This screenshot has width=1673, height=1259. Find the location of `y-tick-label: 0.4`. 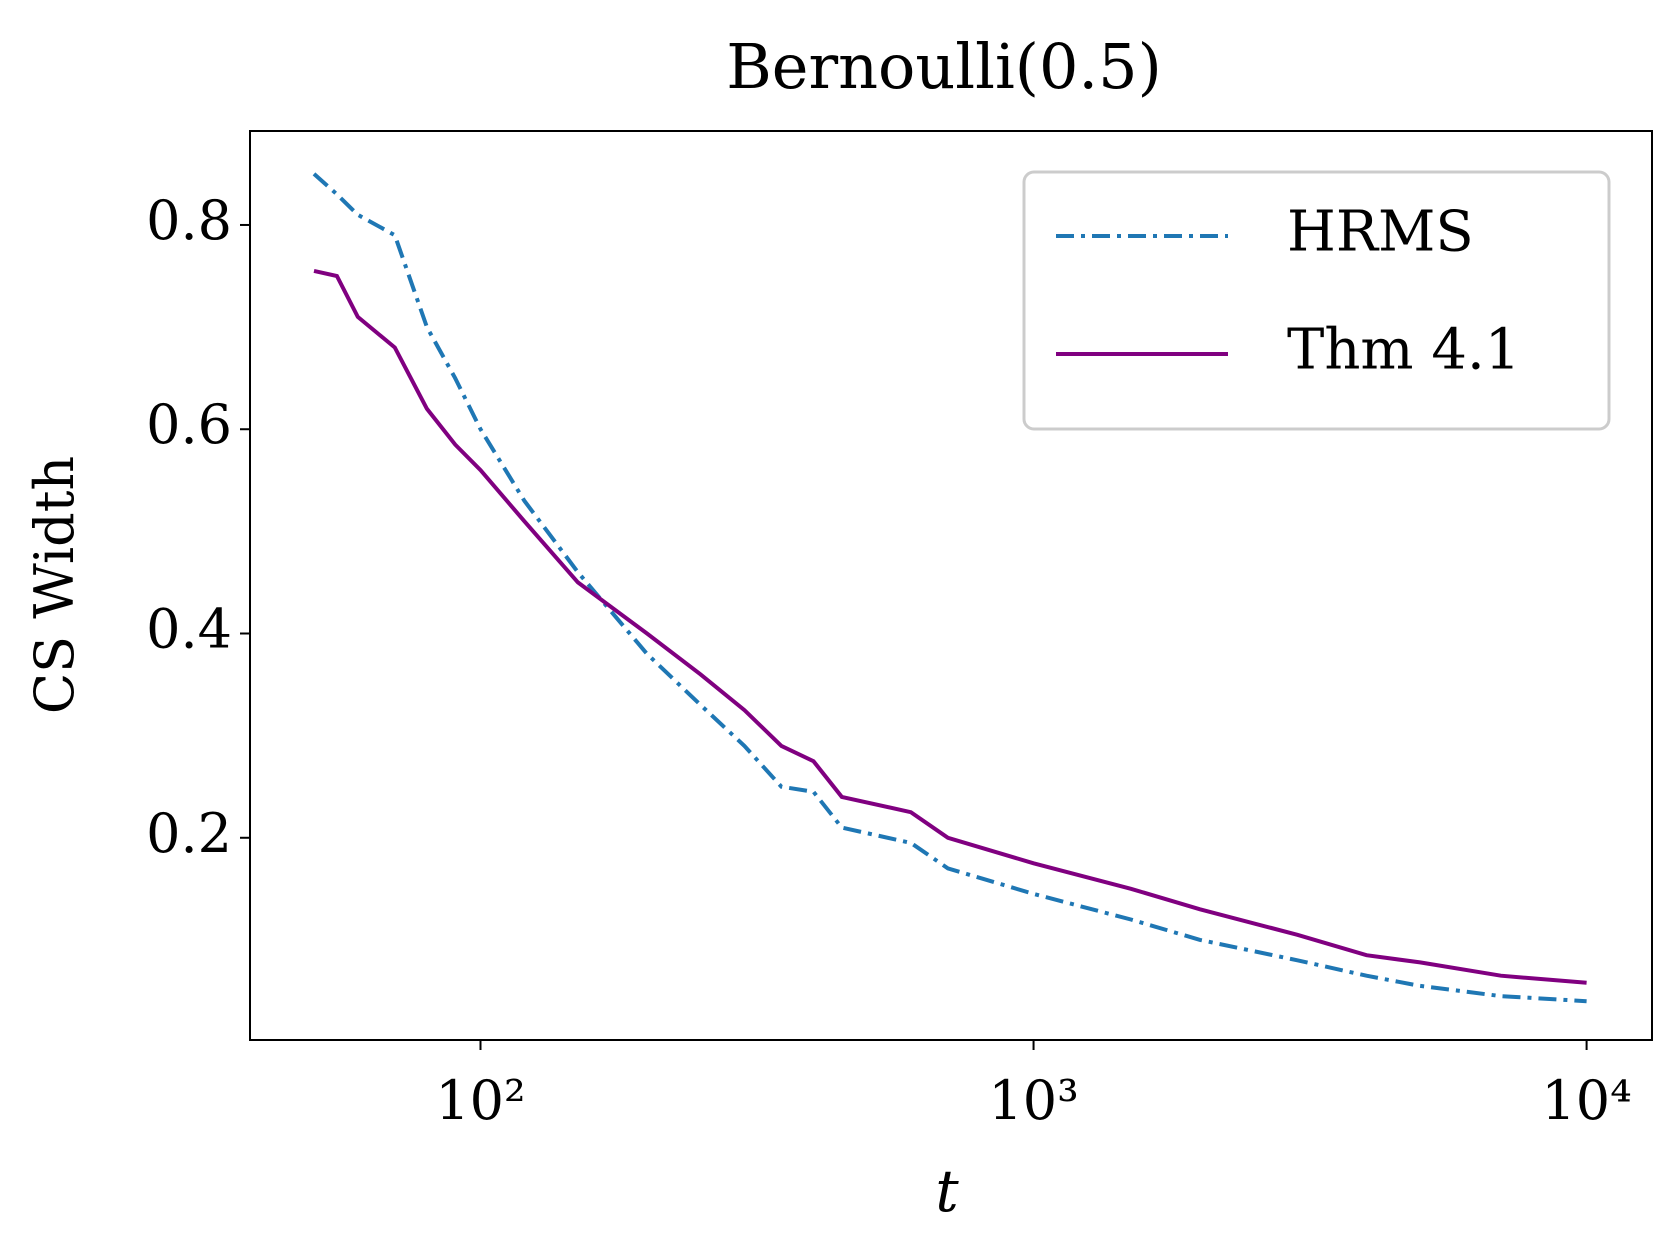

y-tick-label: 0.4 is located at coordinates (189, 629).